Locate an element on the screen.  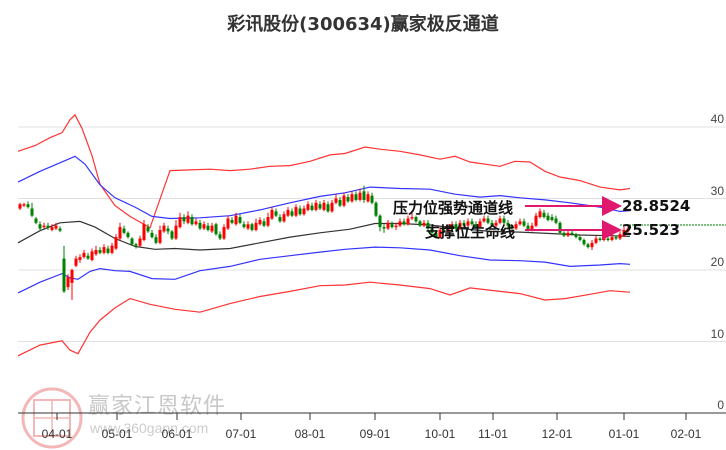
watermark-seal-icon is located at coordinates (52, 418).